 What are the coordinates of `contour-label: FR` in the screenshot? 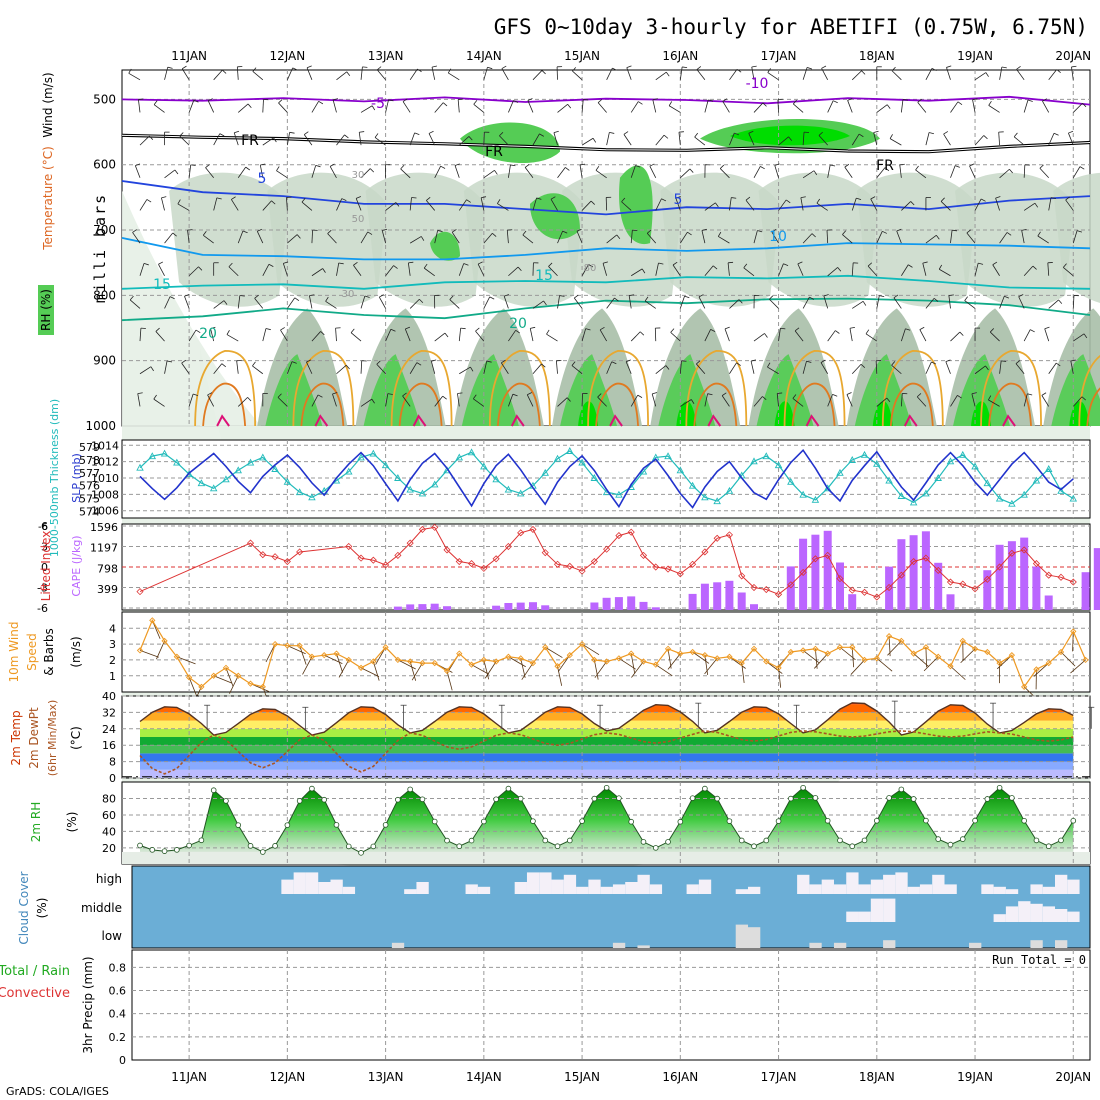 It's located at (250, 141).